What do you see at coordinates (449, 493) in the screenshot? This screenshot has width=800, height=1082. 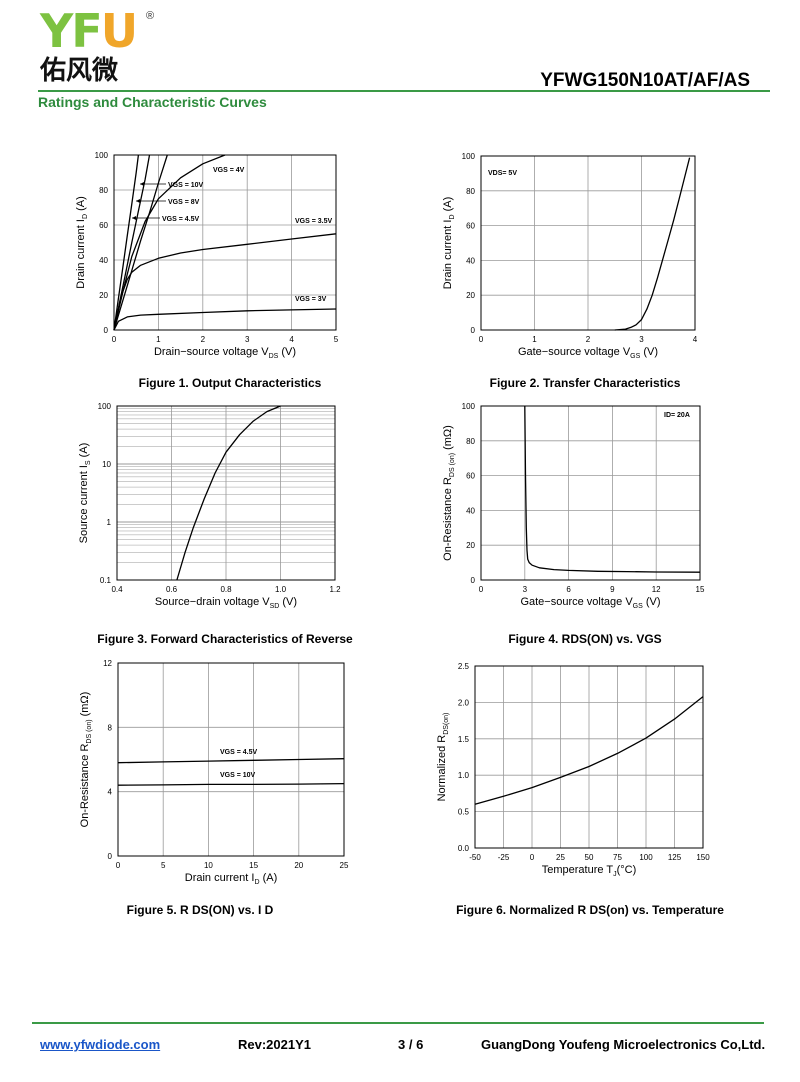 I see `y-axis-title: On-Resistance RDS (on) (mΩ)` at bounding box center [449, 493].